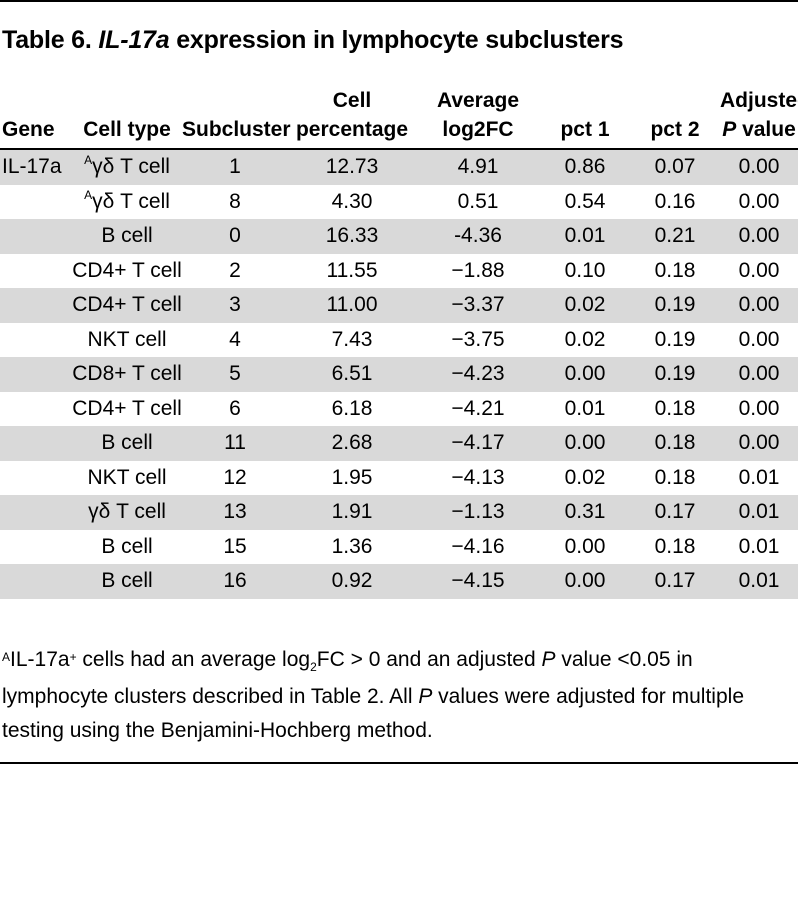 Image resolution: width=798 pixels, height=900 pixels. I want to click on cell-pct1: 0.86, so click(585, 167).